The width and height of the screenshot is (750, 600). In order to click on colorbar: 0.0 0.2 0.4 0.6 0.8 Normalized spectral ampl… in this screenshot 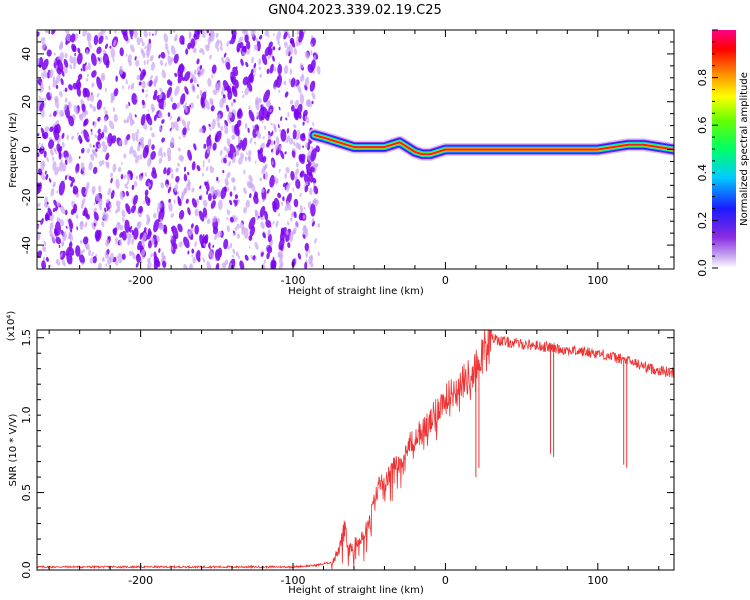, I will do `click(723, 153)`.